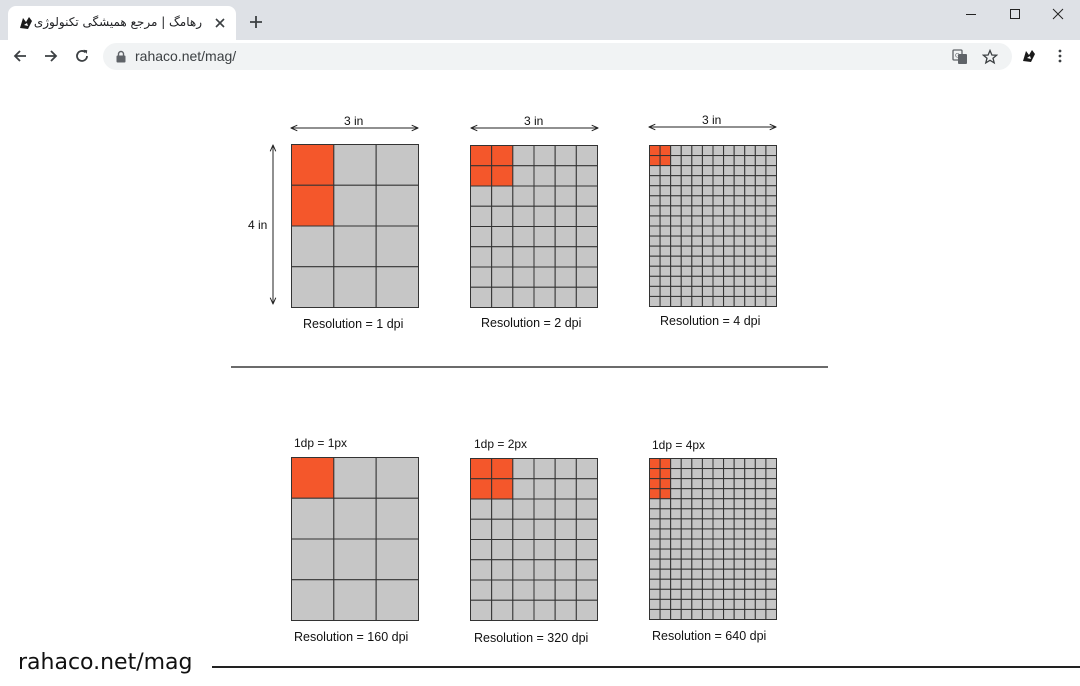  I want to click on reload-button, so click(82, 56).